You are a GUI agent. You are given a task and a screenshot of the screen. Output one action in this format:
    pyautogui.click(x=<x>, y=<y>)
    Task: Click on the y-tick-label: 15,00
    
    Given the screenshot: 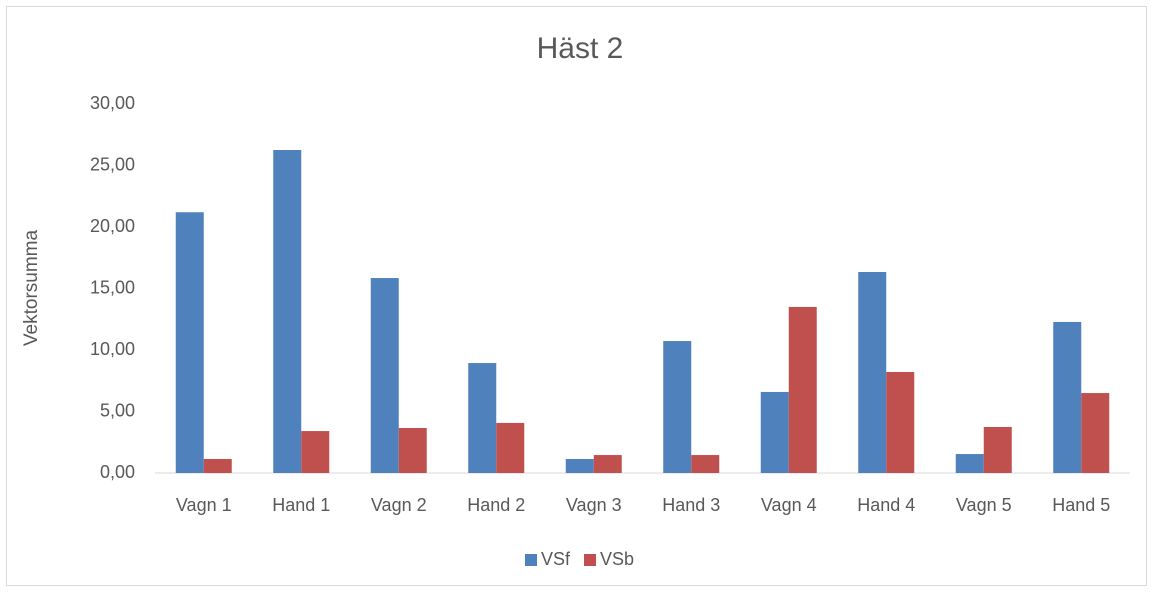 What is the action you would take?
    pyautogui.click(x=112, y=287)
    